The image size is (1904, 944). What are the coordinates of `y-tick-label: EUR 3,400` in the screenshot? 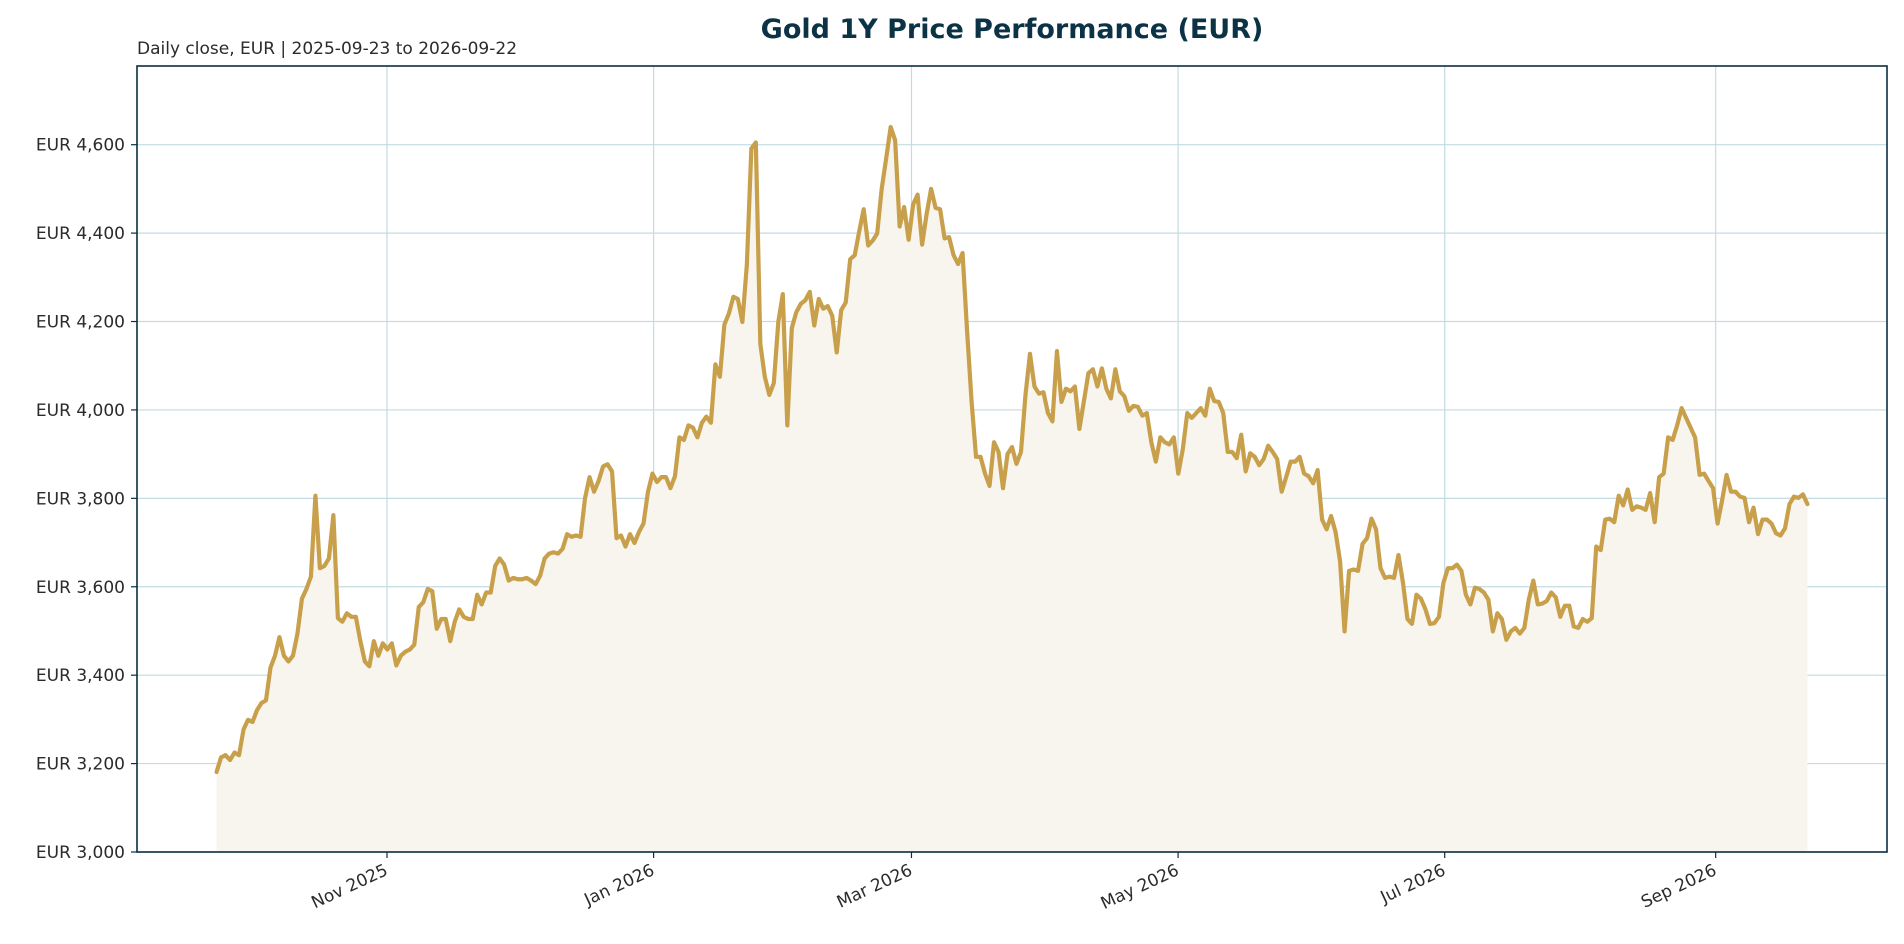 It's located at (80, 676).